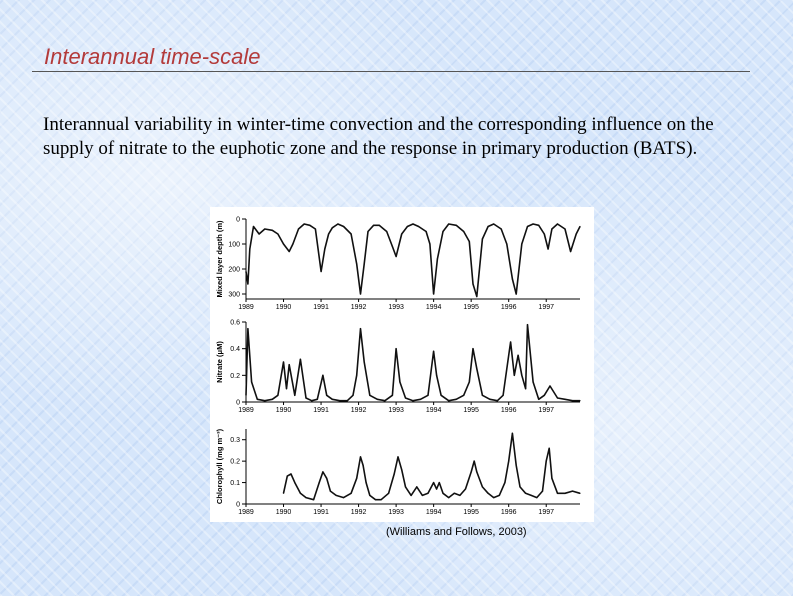 The width and height of the screenshot is (793, 596). I want to click on y-tick-label: 0.4, so click(235, 349).